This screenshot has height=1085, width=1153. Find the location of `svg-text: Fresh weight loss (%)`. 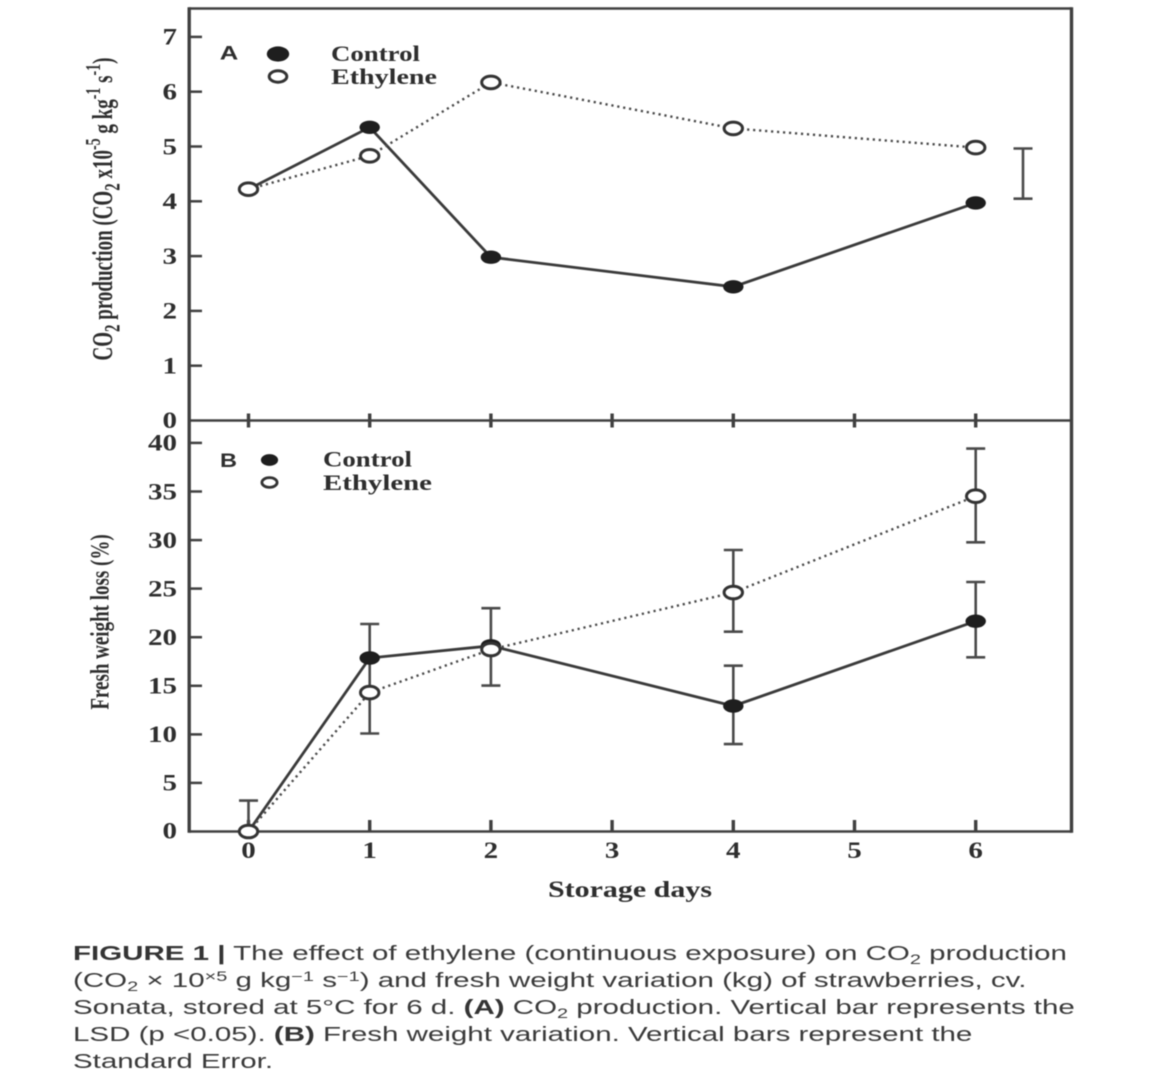

svg-text: Fresh weight loss (%) is located at coordinates (99, 621).